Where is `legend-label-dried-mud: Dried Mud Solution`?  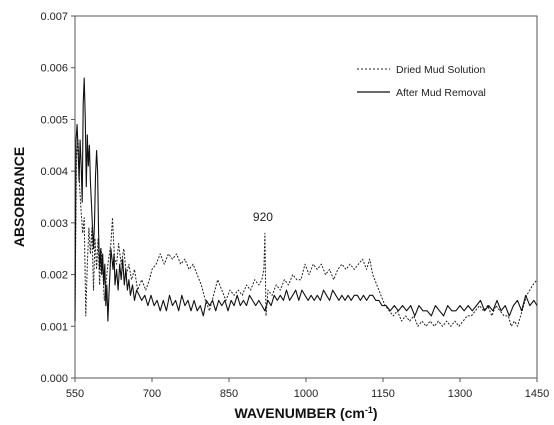 legend-label-dried-mud: Dried Mud Solution is located at coordinates (440, 70).